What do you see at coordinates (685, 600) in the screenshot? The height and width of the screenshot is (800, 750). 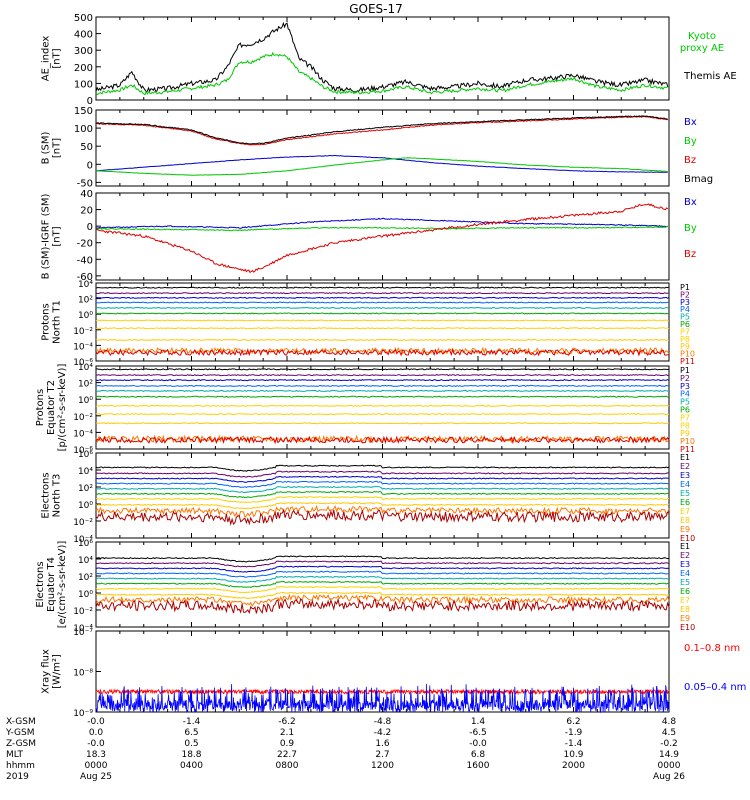 I see `channel-label: E7` at bounding box center [685, 600].